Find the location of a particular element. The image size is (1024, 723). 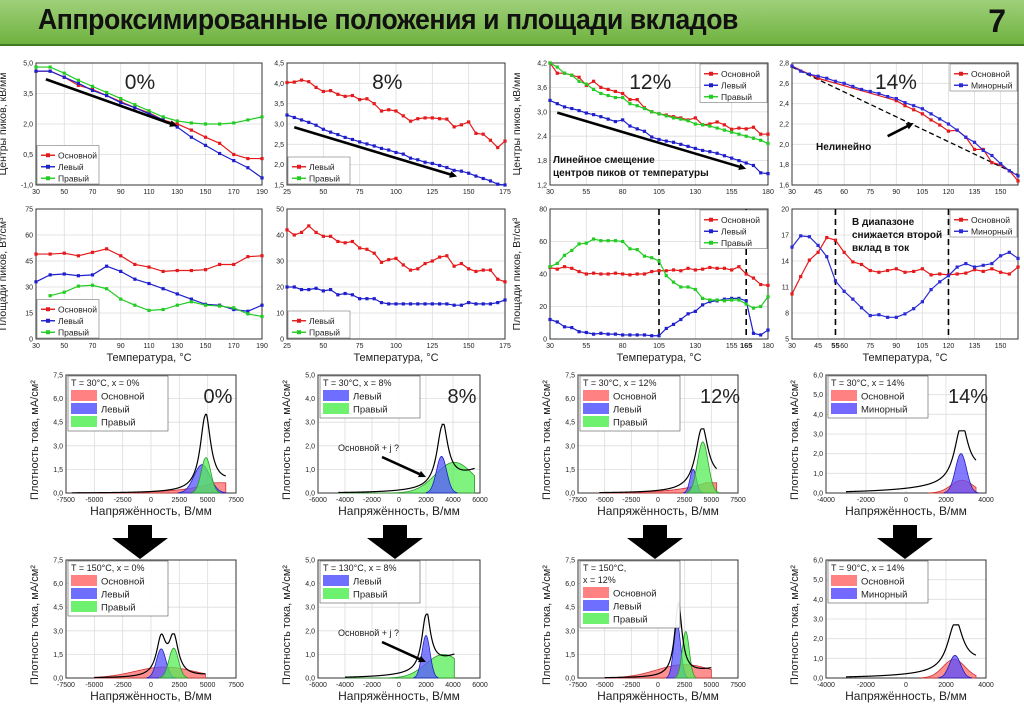

composition-label: 12% is located at coordinates (650, 82).